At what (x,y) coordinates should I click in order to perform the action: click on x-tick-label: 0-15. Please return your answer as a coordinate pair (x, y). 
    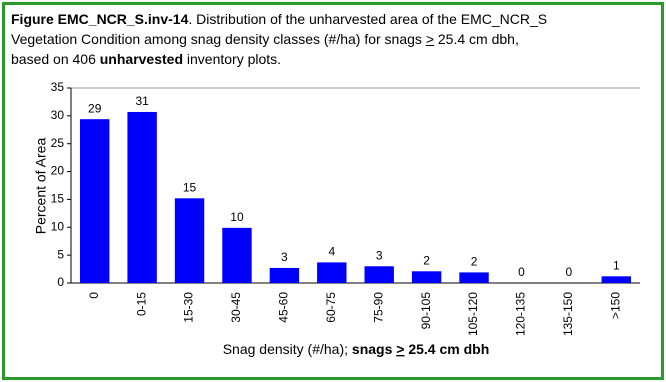
    Looking at the image, I should click on (141, 304).